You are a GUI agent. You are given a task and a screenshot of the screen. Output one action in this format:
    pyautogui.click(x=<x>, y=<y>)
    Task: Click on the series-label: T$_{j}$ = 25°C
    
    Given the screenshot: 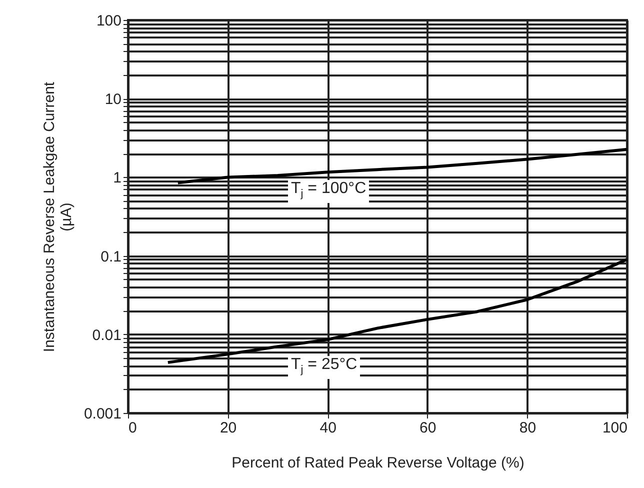 What is the action you would take?
    pyautogui.click(x=324, y=368)
    